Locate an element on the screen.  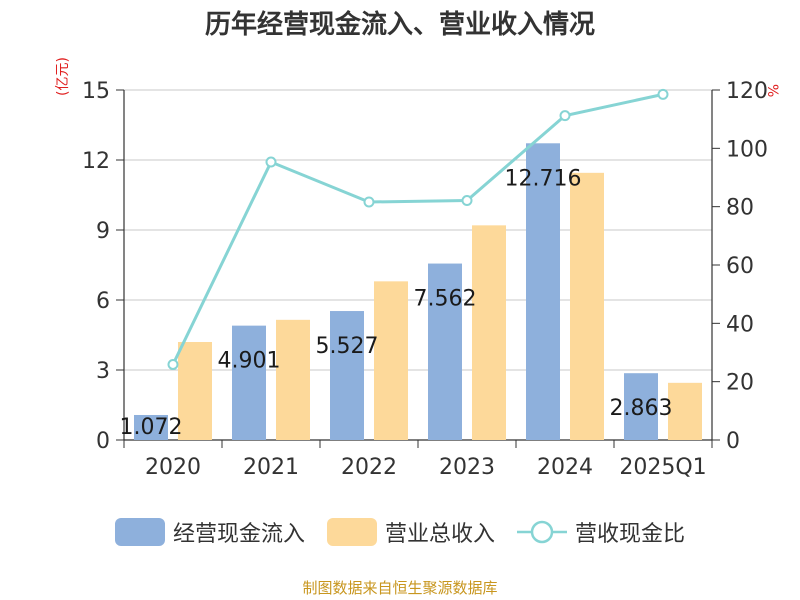
data-label-cash-inflow: 5.527 is located at coordinates (347, 346).